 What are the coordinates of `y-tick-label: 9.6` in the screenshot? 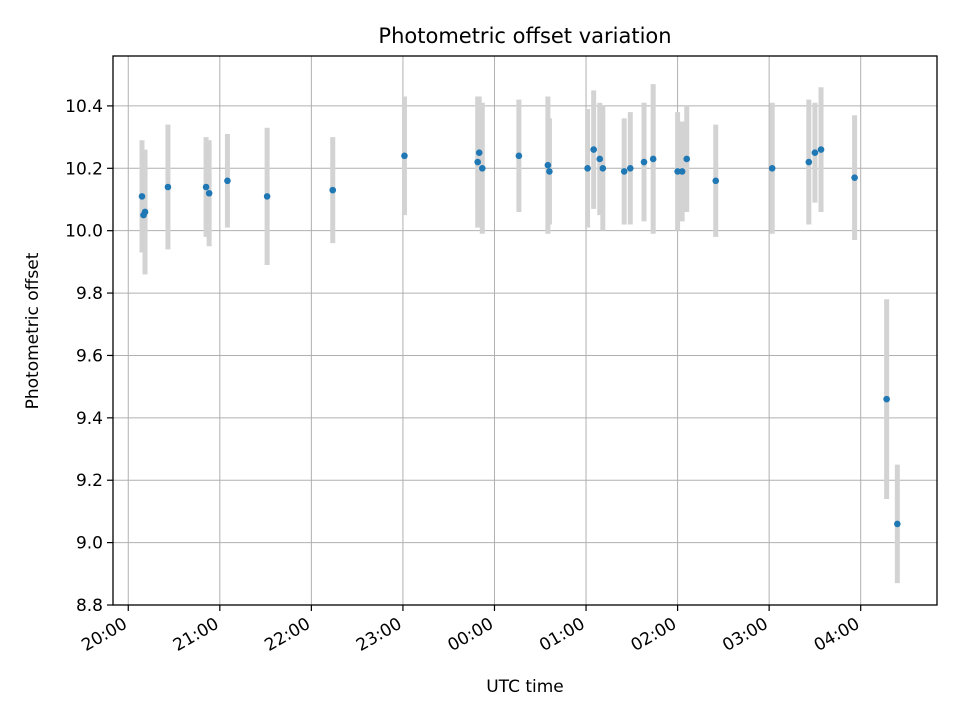 It's located at (89, 356).